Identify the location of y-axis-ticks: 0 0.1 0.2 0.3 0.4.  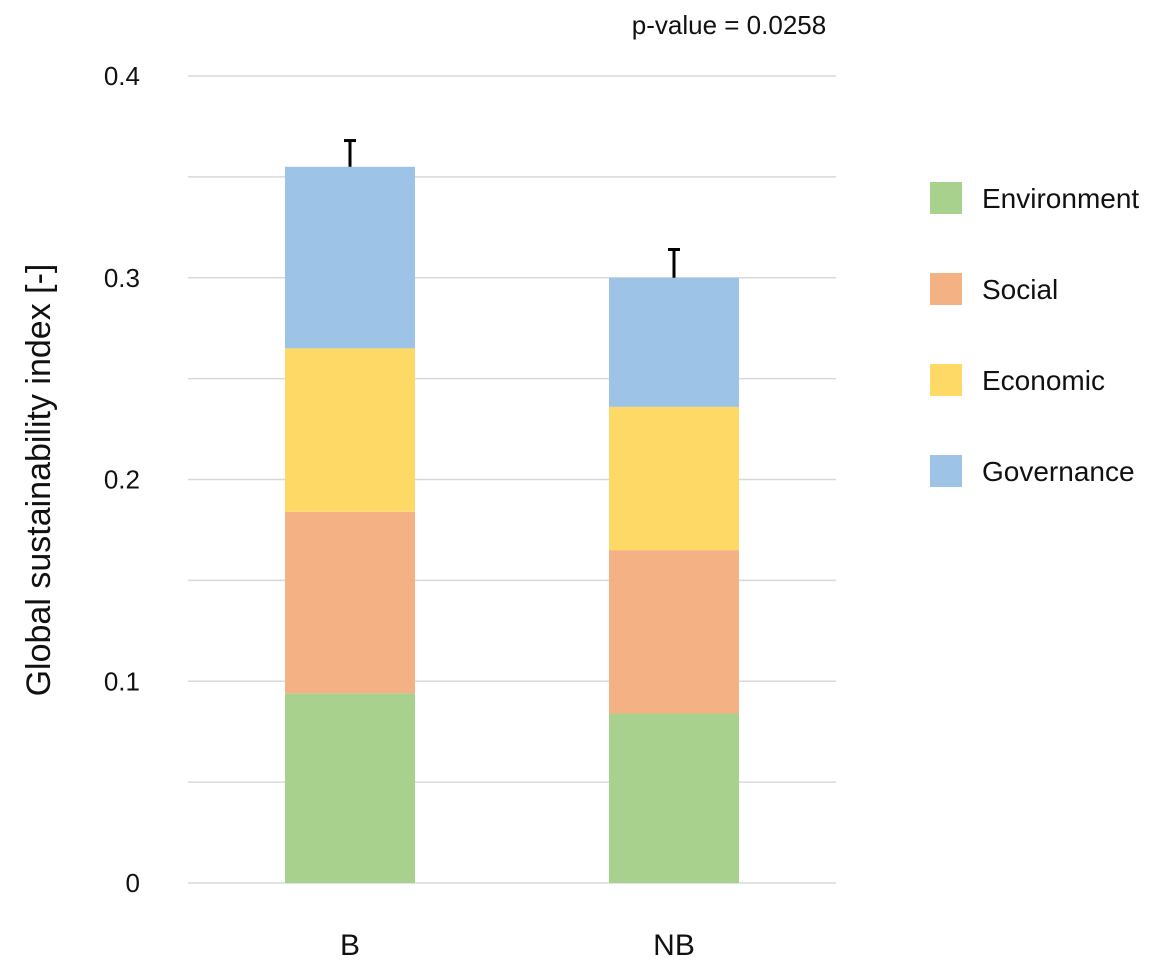
(122, 479).